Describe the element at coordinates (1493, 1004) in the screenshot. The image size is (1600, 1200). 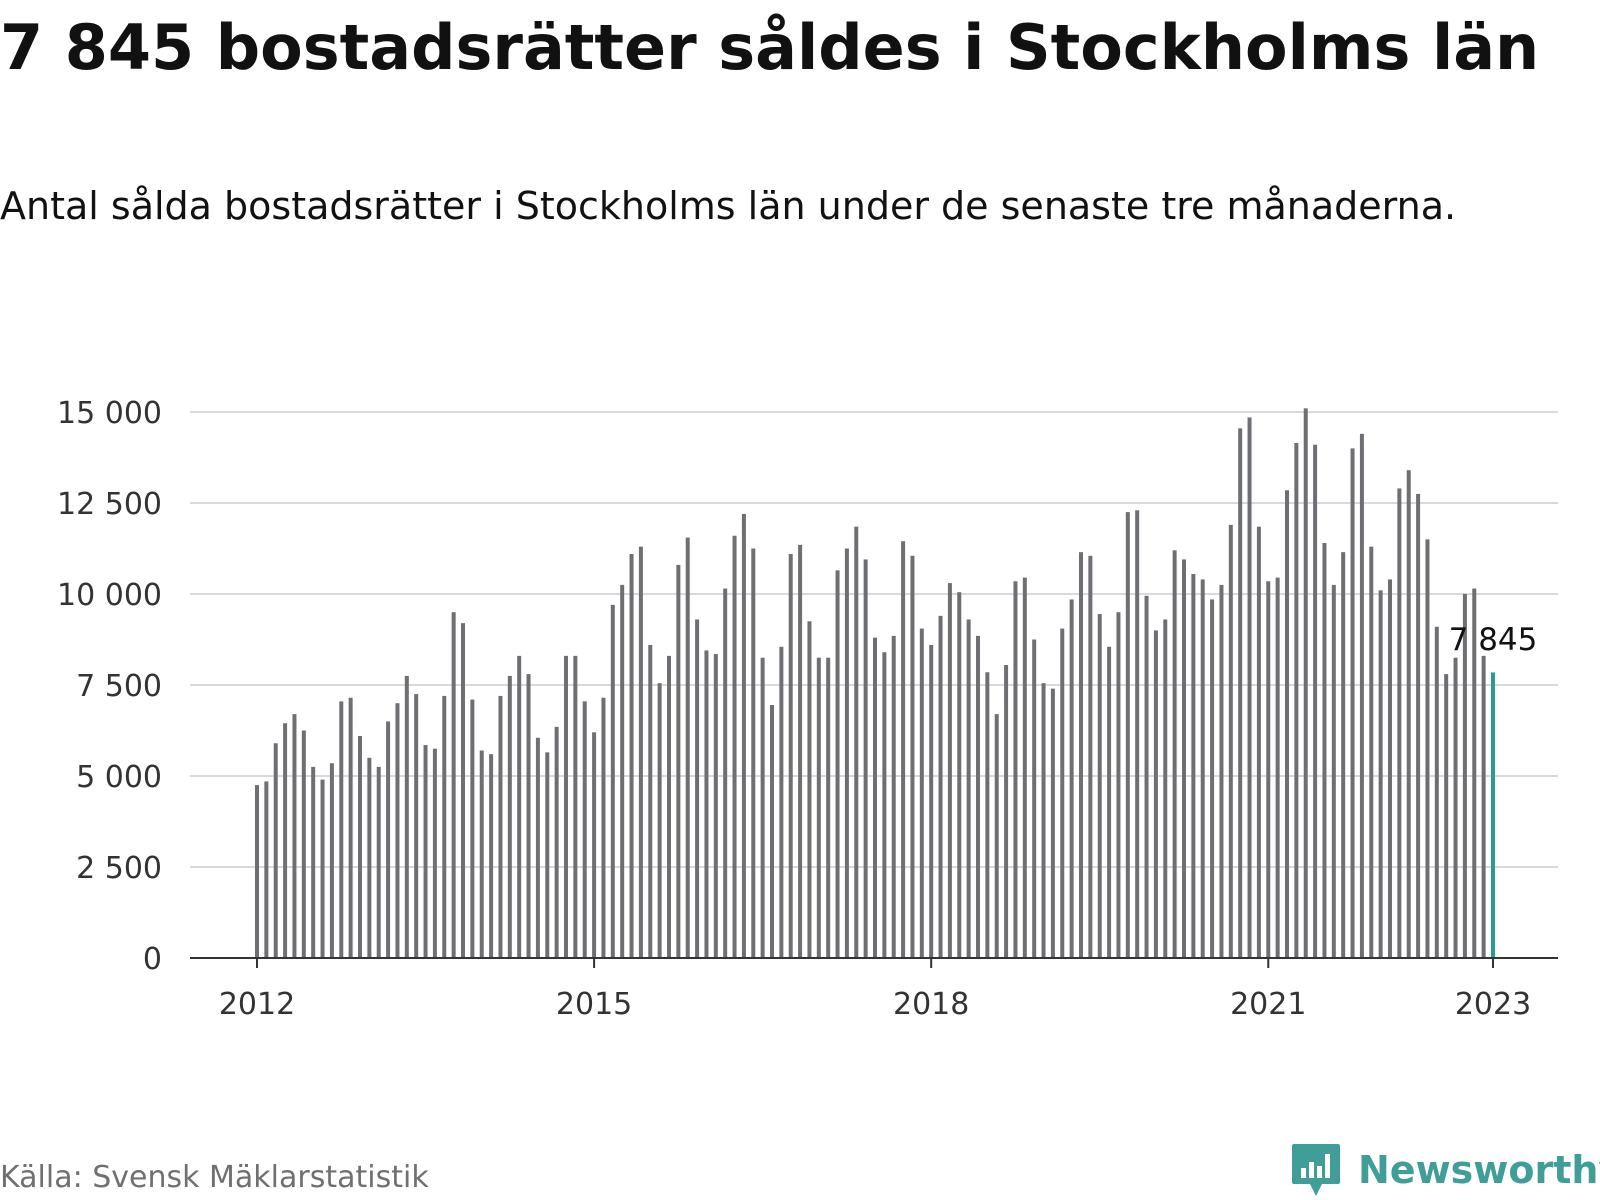
I see `x-tick-label: 2023` at that location.